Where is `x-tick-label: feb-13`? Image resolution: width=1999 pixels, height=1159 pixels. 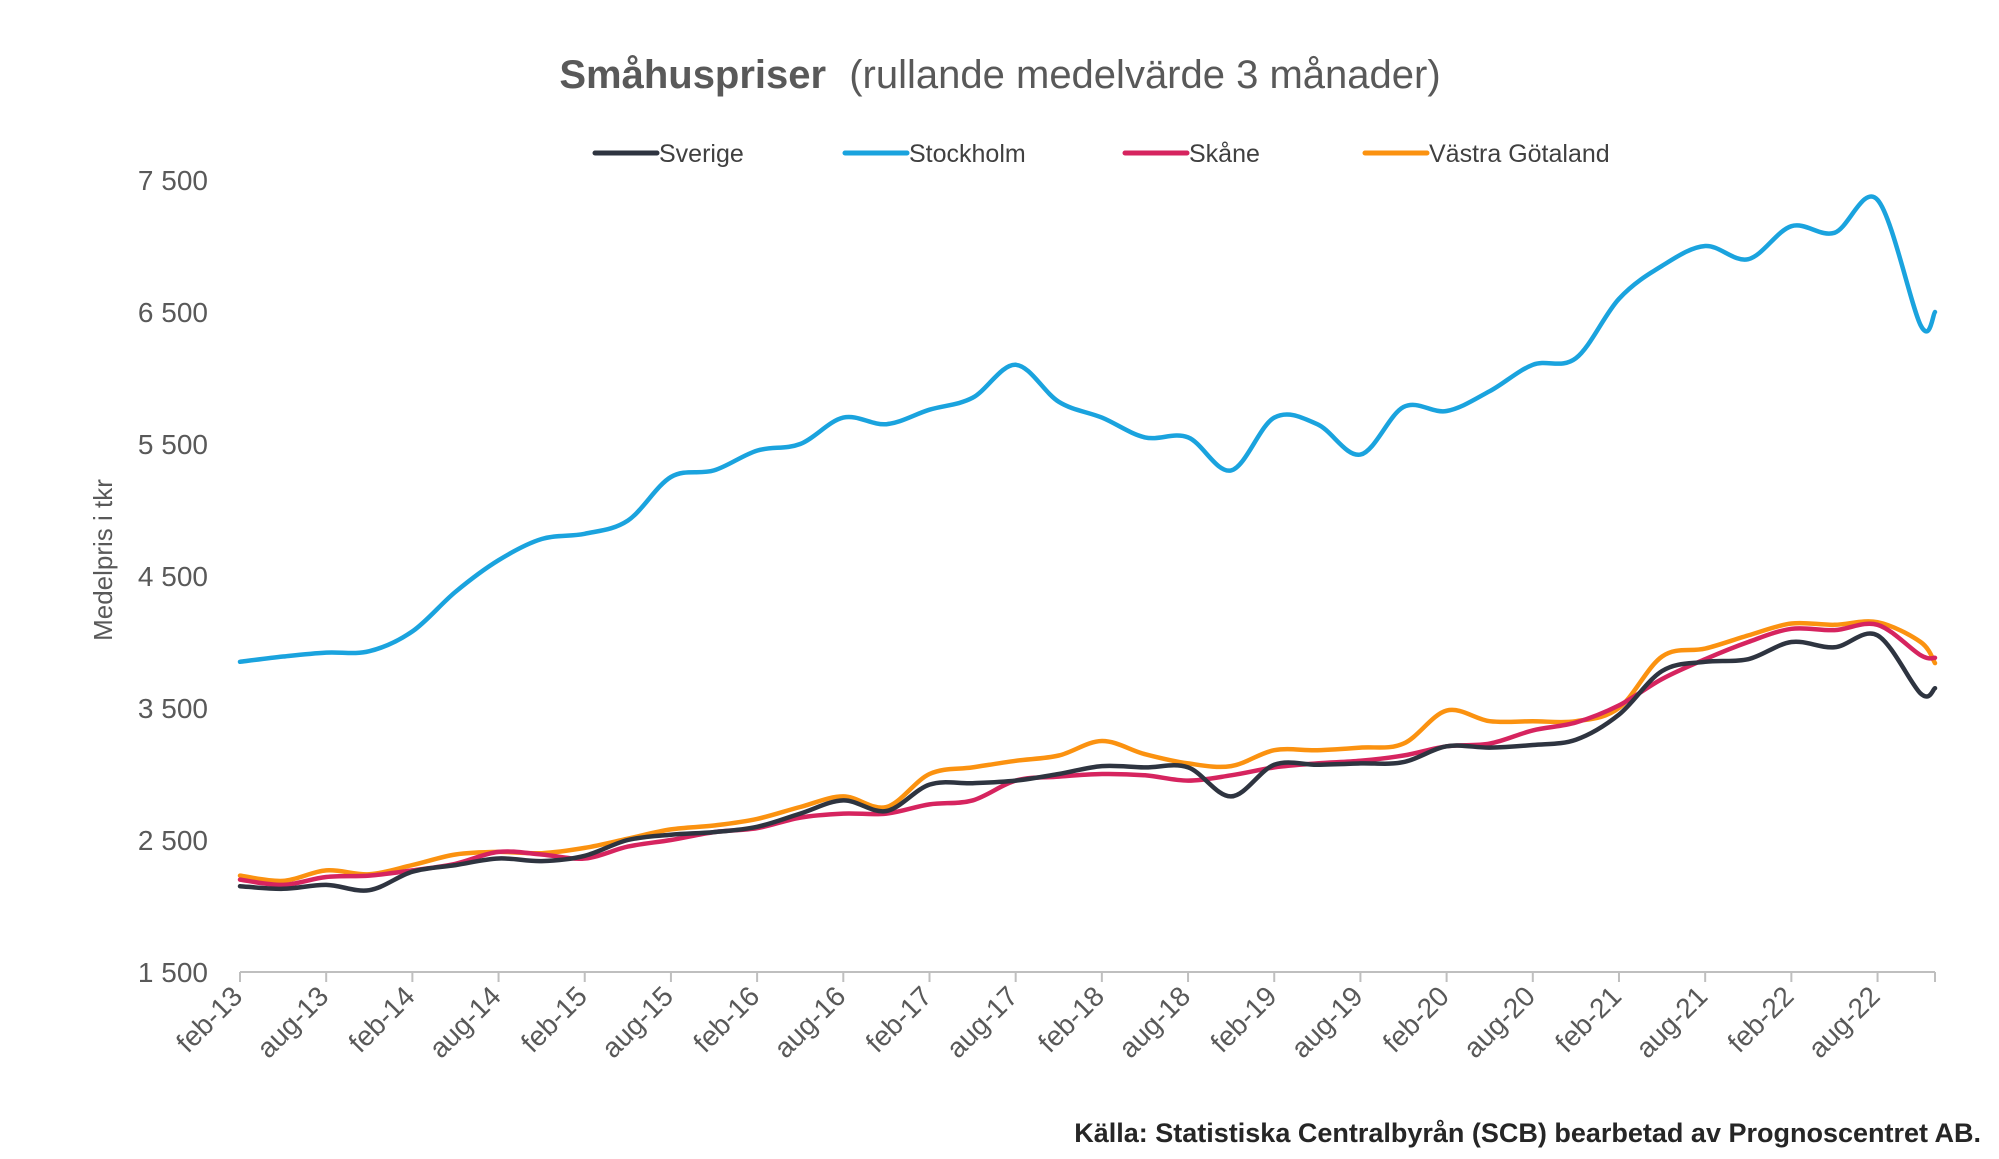 x-tick-label: feb-13 is located at coordinates (209, 1019).